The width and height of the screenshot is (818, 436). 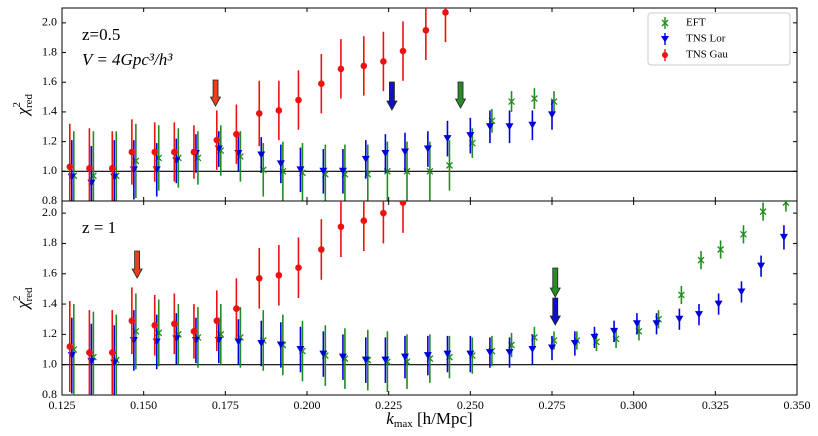 What do you see at coordinates (715, 405) in the screenshot?
I see `x-tick-label: 0.325` at bounding box center [715, 405].